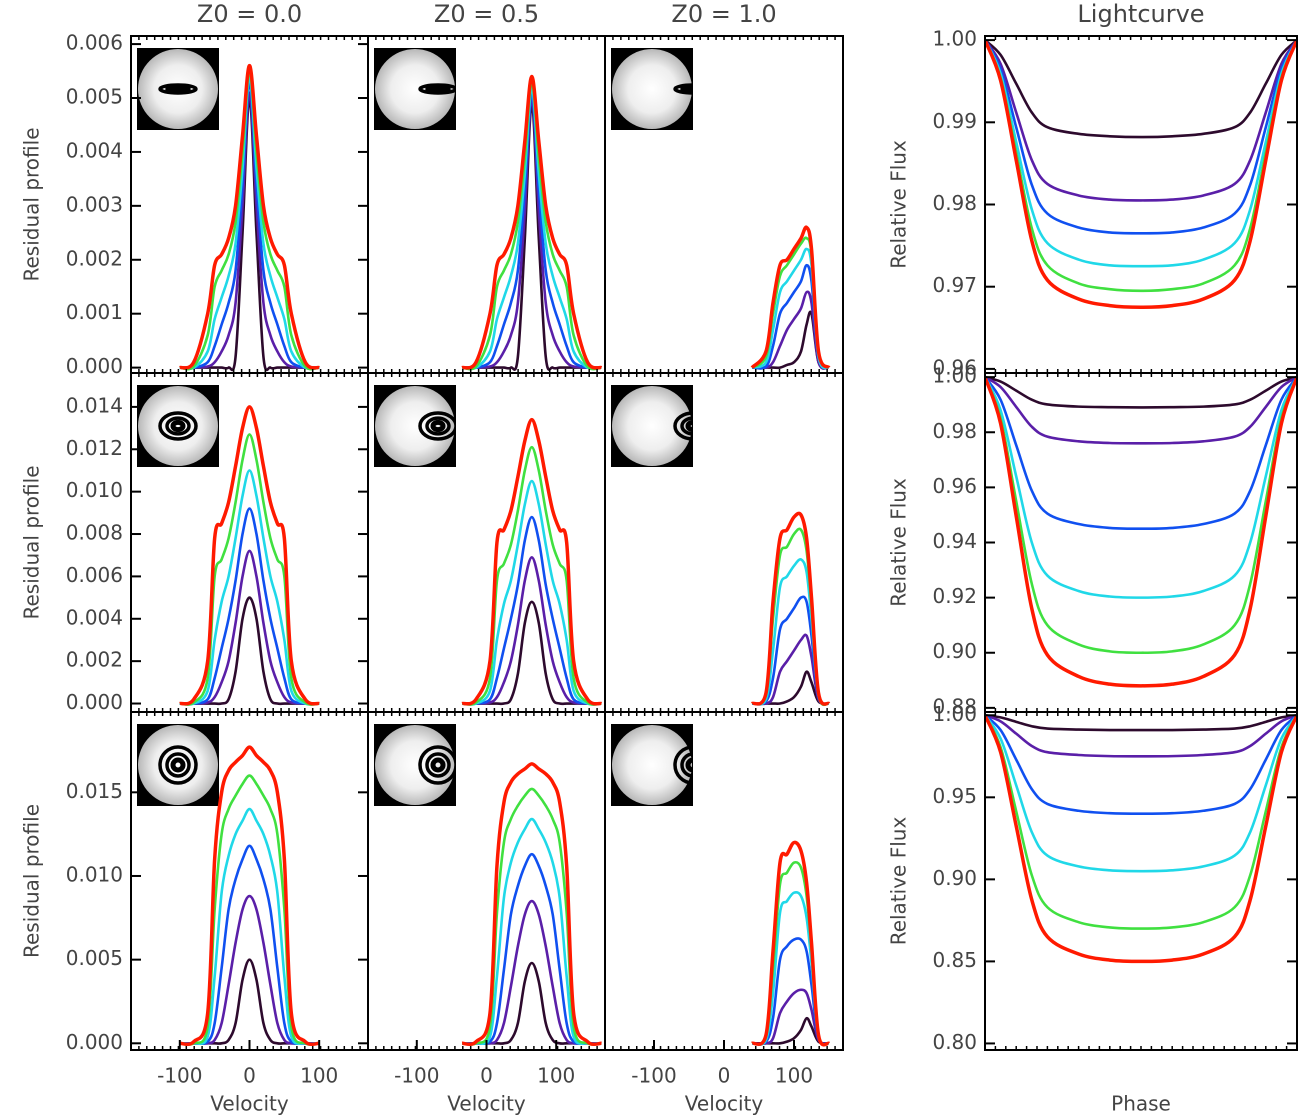 The image size is (1309, 1119). I want to click on y-tick-label: 0.92, so click(954, 596).